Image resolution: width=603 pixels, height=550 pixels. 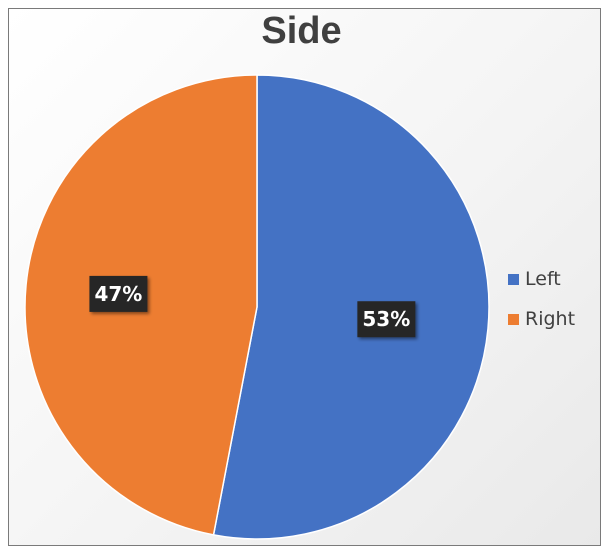 I want to click on data-label-box-right, so click(x=118, y=293).